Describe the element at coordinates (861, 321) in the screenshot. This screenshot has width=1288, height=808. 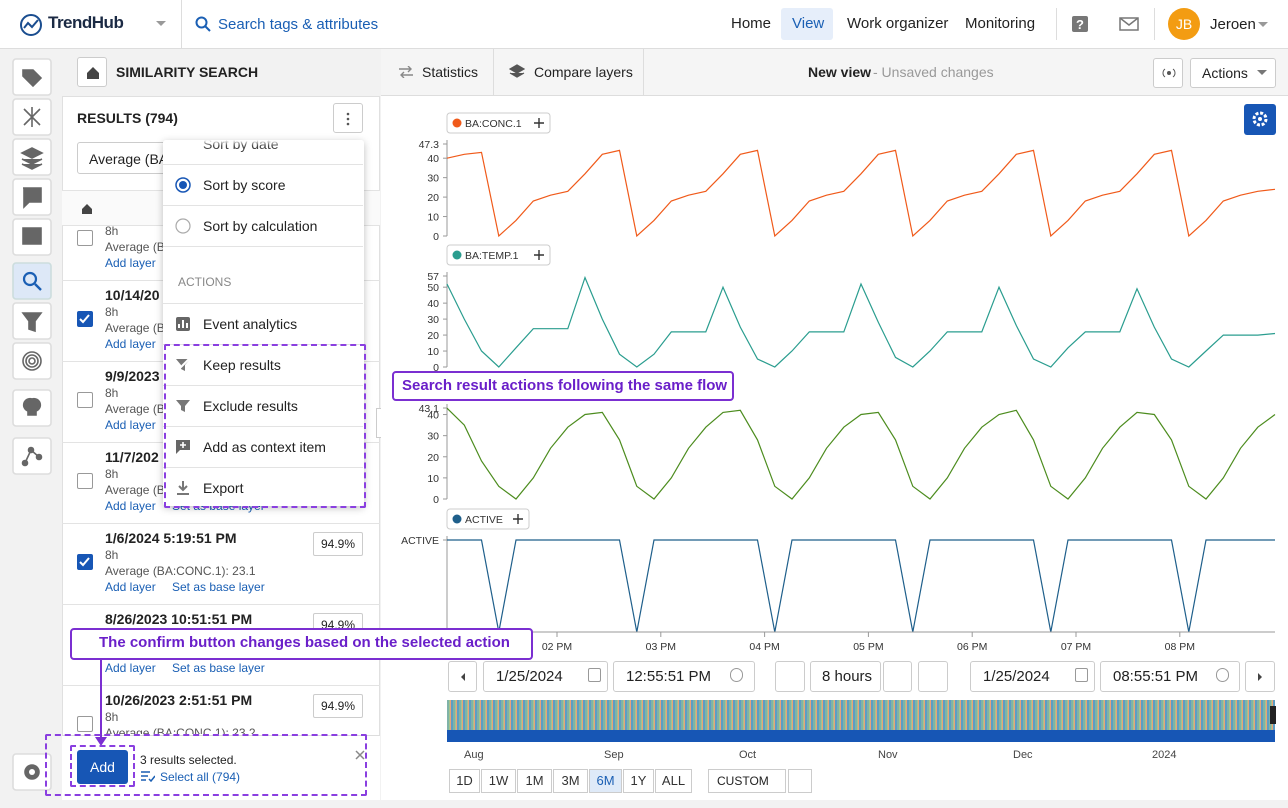
I see `series-line` at that location.